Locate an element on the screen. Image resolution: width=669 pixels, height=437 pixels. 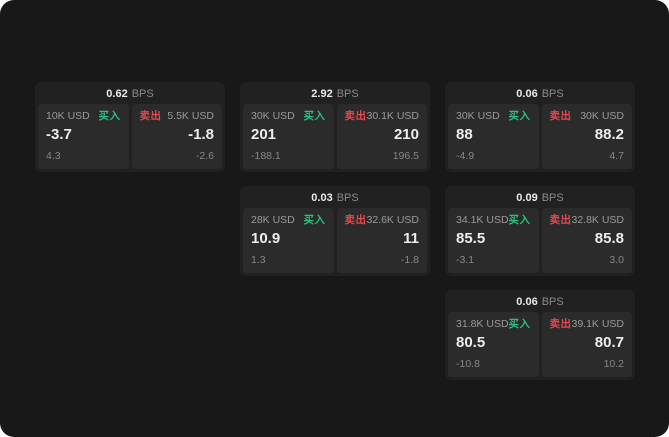
sell-panel-top: 卖出 32.6K USD is located at coordinates (382, 220).